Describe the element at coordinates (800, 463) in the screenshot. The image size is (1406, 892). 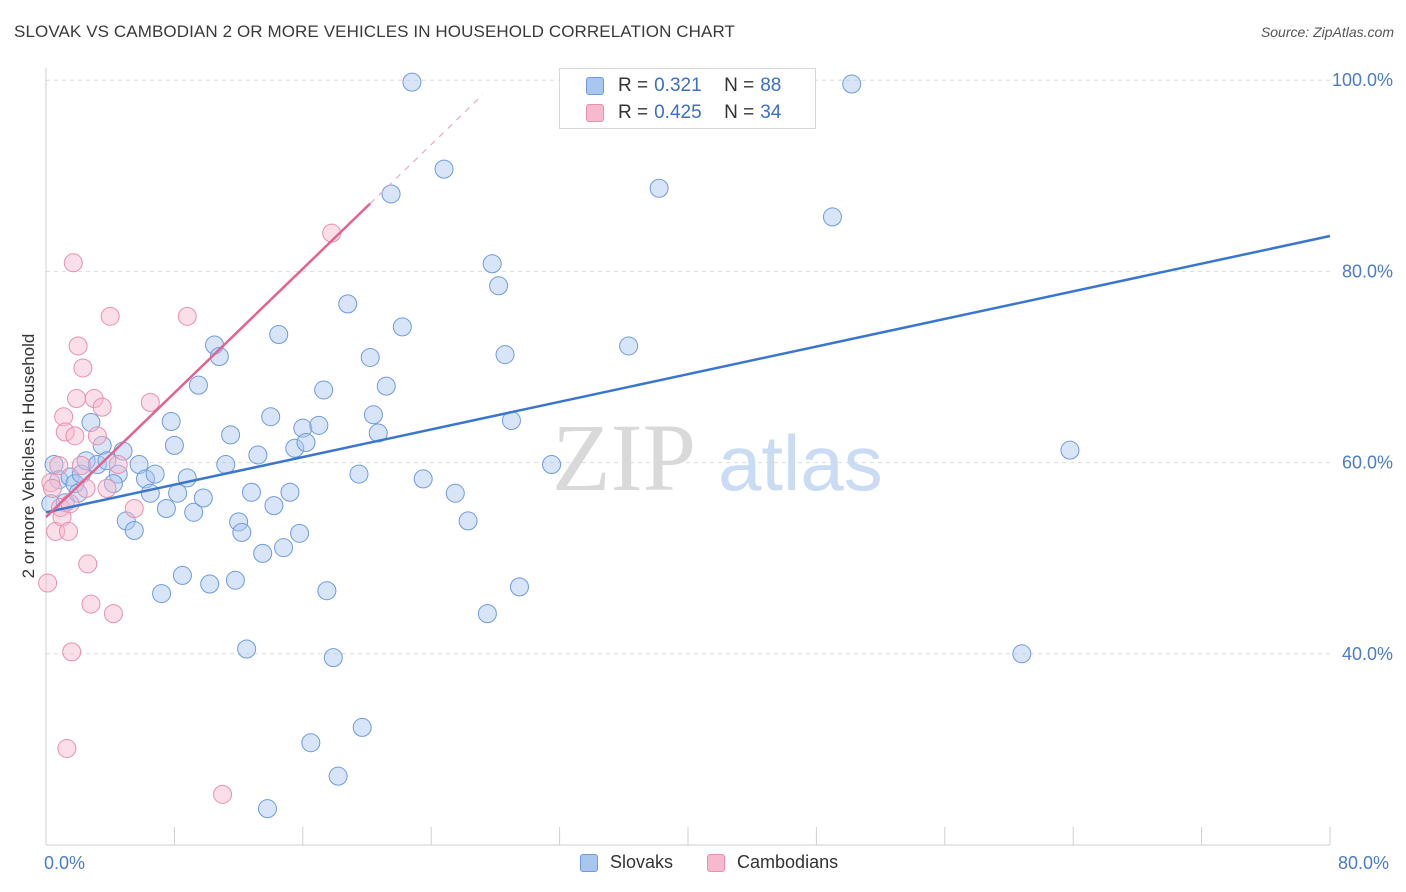
I see `watermark-atlas: atlas` at that location.